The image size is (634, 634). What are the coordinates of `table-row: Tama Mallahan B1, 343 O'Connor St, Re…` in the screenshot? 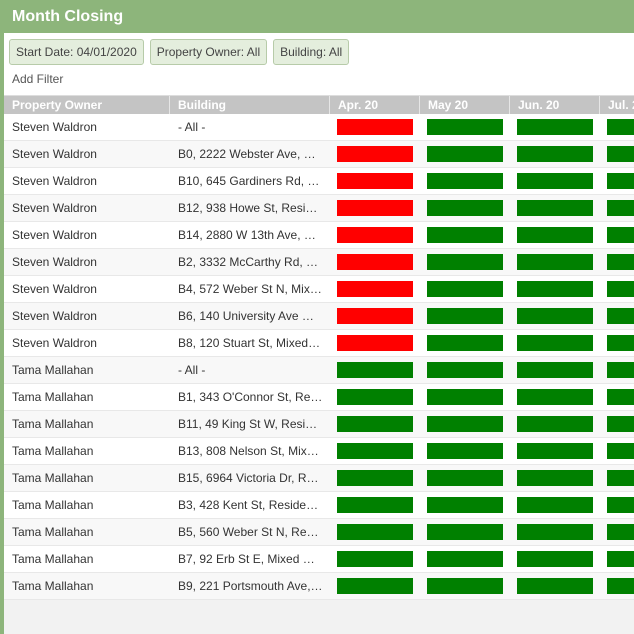 It's located at (319, 397).